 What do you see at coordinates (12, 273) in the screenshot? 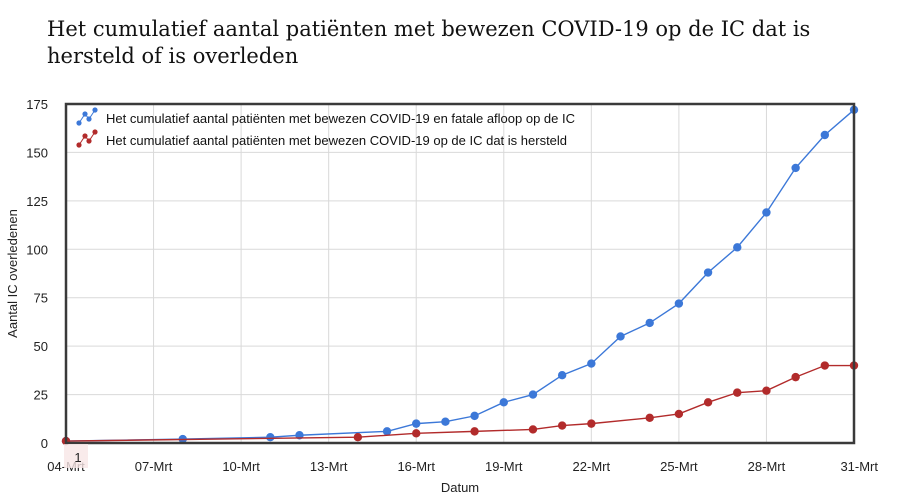
I see `y-axis-label: Aantal IC overledenen` at bounding box center [12, 273].